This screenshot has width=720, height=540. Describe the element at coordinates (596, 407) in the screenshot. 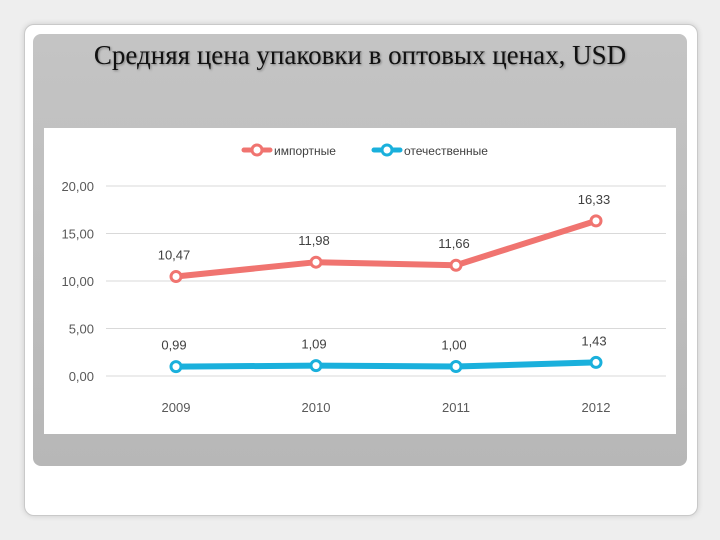

I see `x-tick-label: 2012` at that location.